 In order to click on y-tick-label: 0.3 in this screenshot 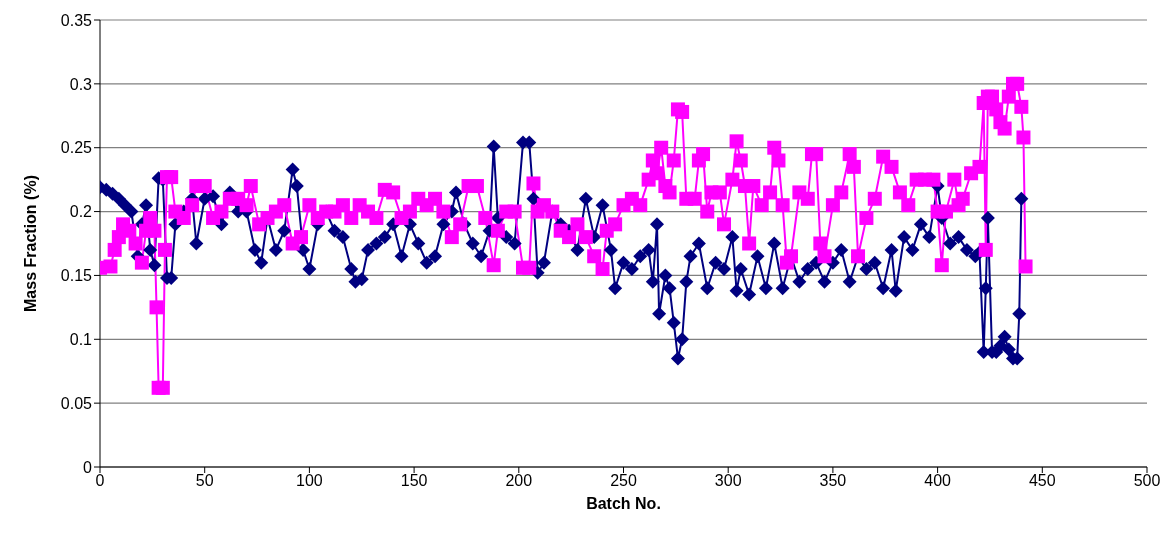, I will do `click(81, 84)`.